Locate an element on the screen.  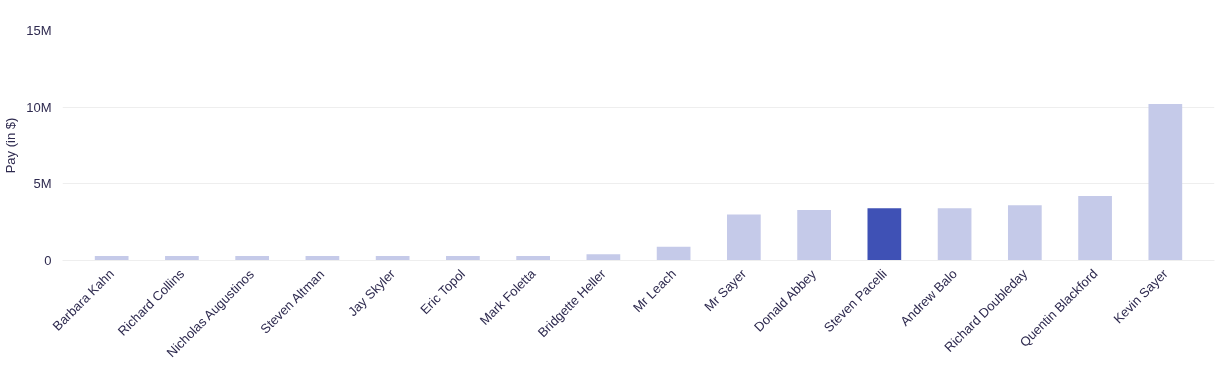
y-tick-label: 5M is located at coordinates (42, 184).